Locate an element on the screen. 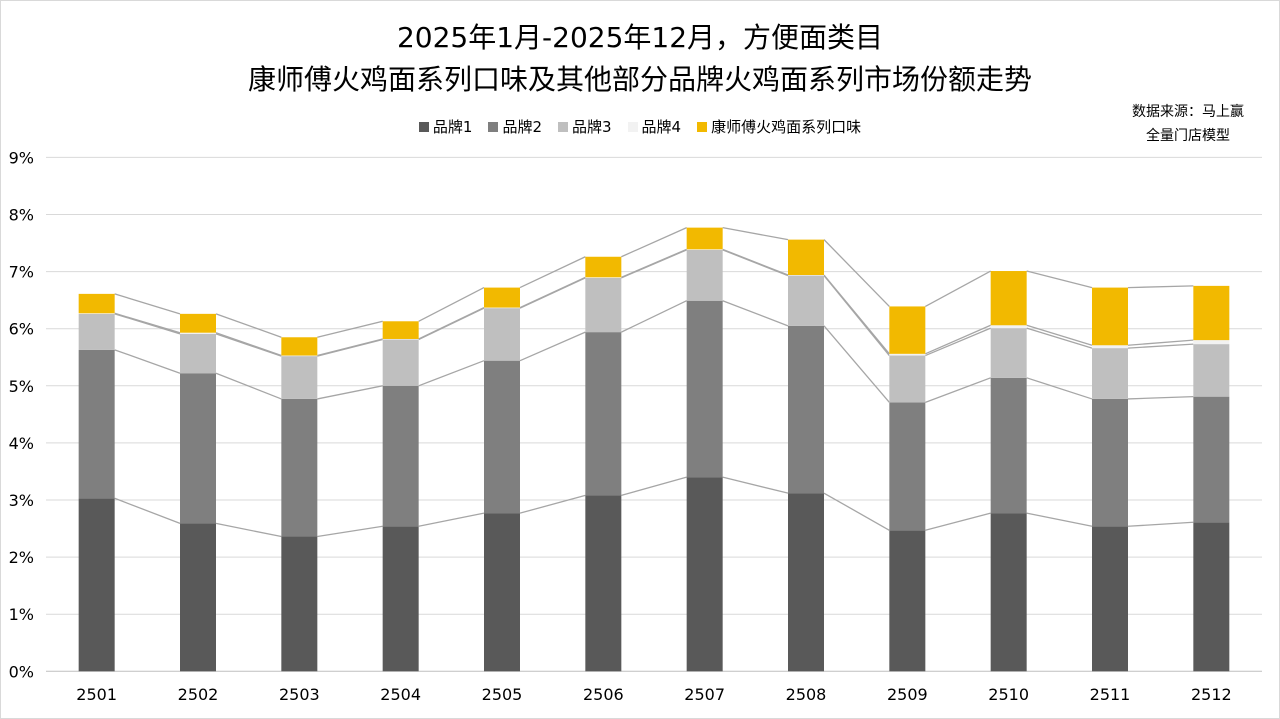 The width and height of the screenshot is (1280, 719). x-tick-label: 2501 is located at coordinates (96, 694).